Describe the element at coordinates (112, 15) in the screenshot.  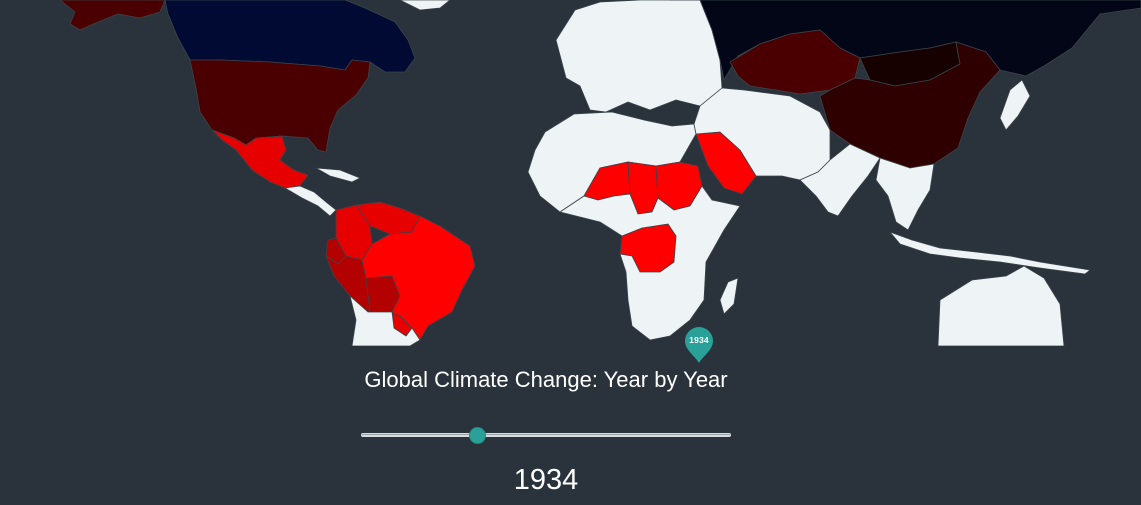
I see `map-region-alaska: Alaska` at that location.